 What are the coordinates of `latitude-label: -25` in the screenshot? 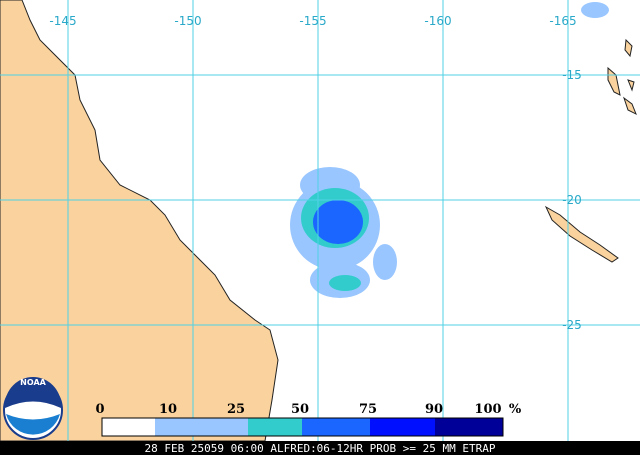 It's located at (572, 325).